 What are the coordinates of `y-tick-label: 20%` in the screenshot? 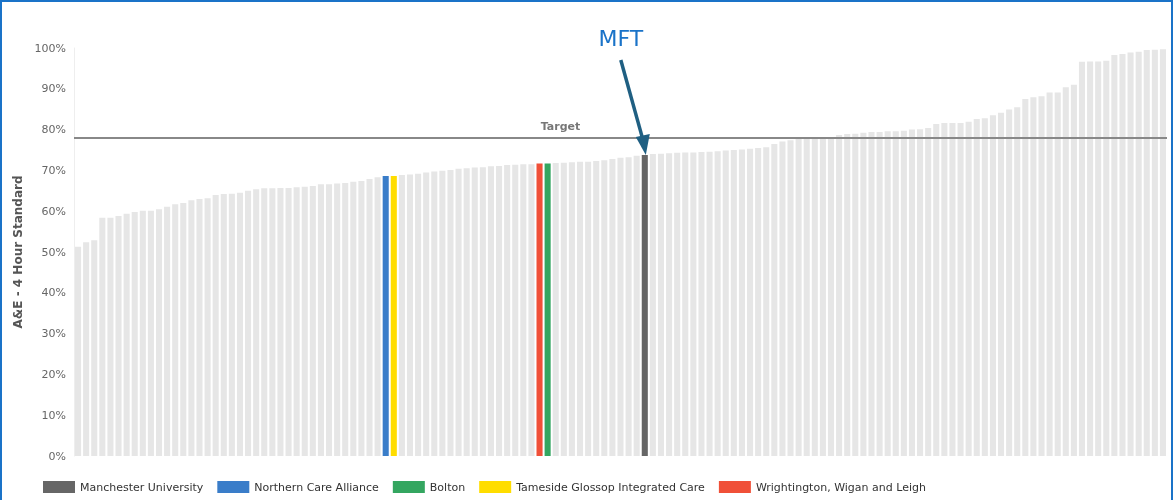 It's located at (53, 374).